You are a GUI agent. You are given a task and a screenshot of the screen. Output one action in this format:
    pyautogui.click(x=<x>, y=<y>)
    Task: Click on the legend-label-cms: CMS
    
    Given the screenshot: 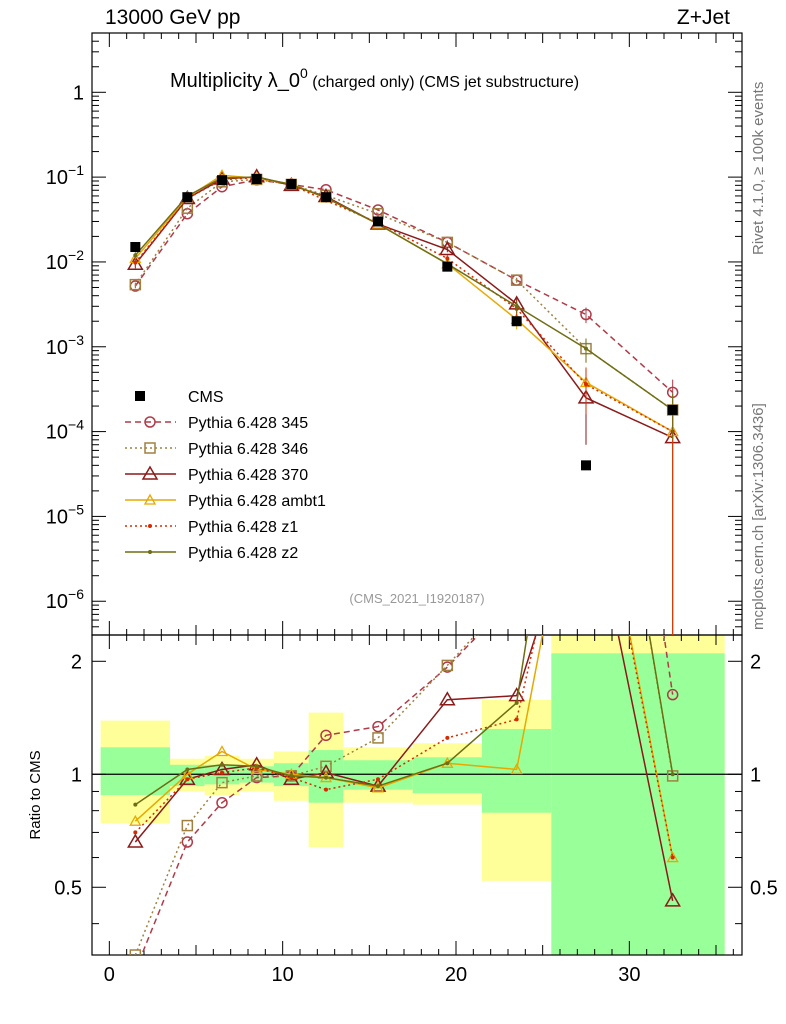 What is the action you would take?
    pyautogui.click(x=206, y=397)
    